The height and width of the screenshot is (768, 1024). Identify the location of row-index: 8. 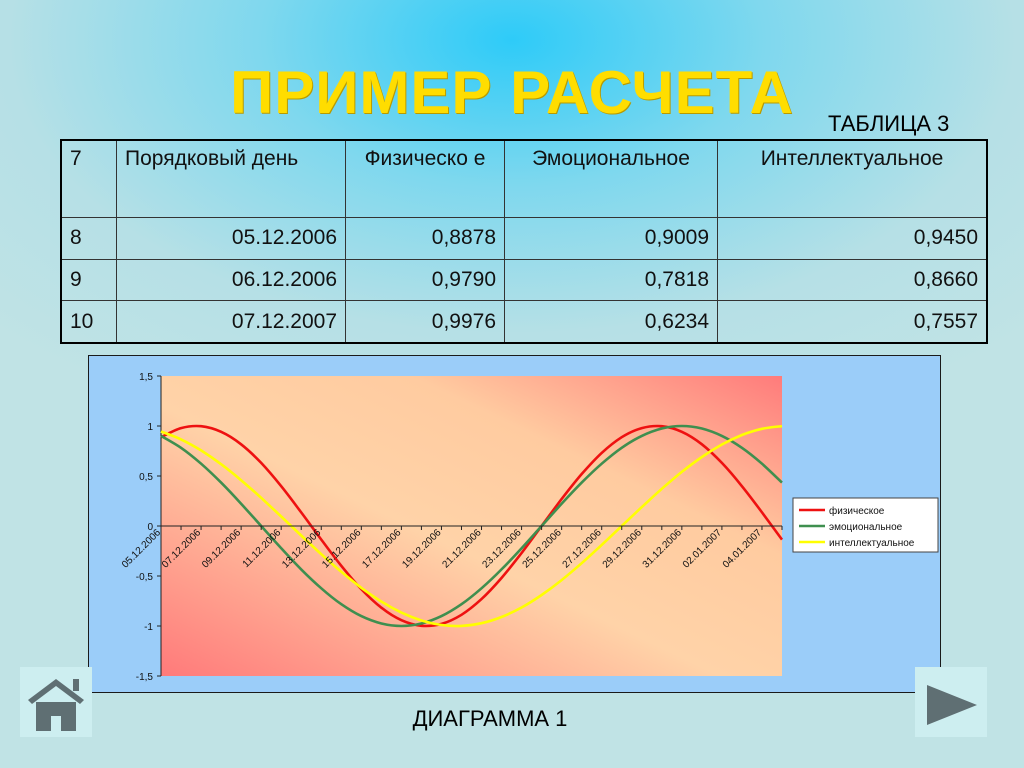
(88, 238).